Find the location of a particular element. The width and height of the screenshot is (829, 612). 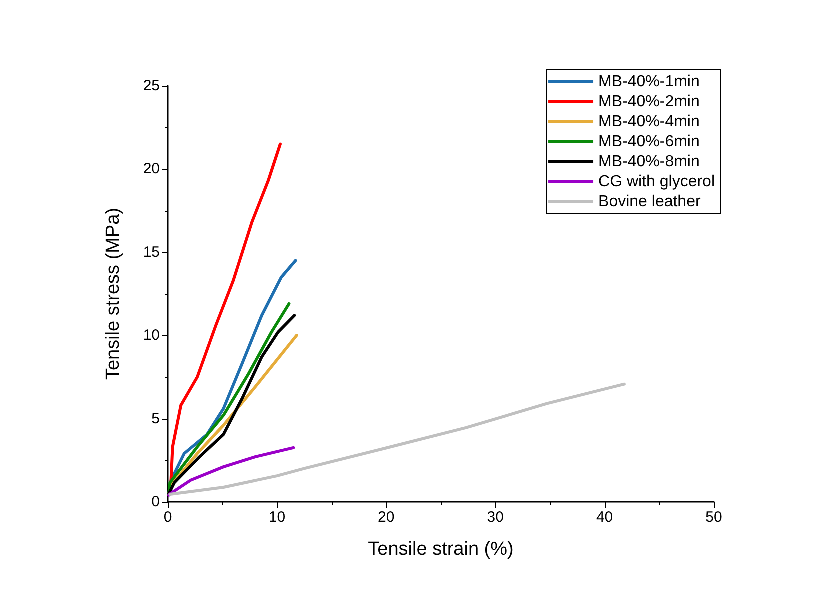

x-tick-label: 10 is located at coordinates (277, 517).